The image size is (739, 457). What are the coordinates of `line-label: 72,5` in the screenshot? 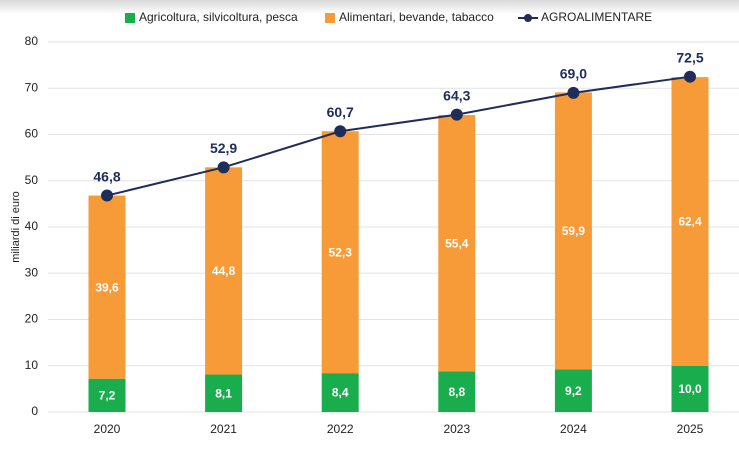 It's located at (689, 57).